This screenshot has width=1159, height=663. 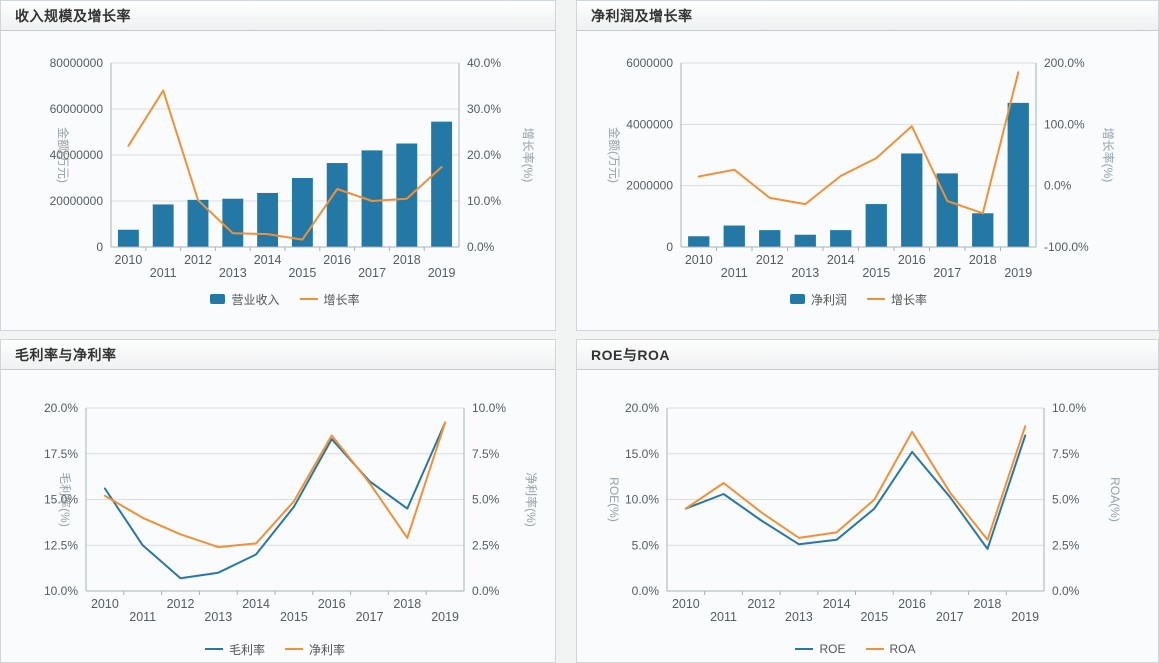 I want to click on left-tick-label: 2000000, so click(x=649, y=186).